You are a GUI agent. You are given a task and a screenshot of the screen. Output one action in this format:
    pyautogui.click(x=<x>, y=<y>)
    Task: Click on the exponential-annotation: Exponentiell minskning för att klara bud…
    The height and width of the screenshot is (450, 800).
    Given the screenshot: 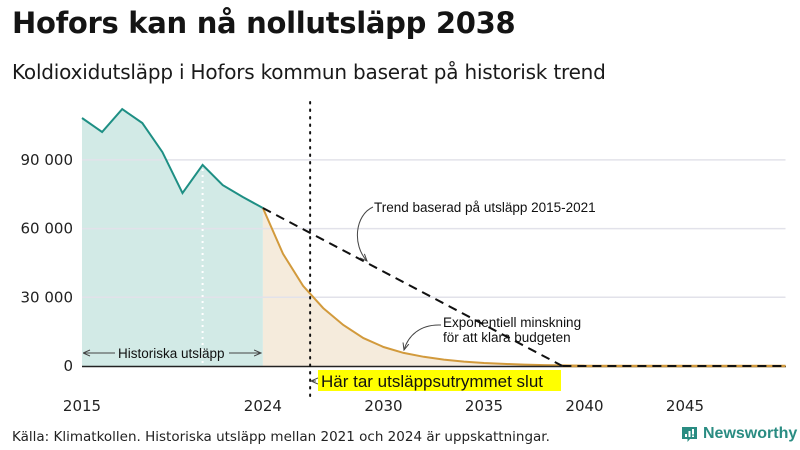 What is the action you would take?
    pyautogui.click(x=492, y=332)
    